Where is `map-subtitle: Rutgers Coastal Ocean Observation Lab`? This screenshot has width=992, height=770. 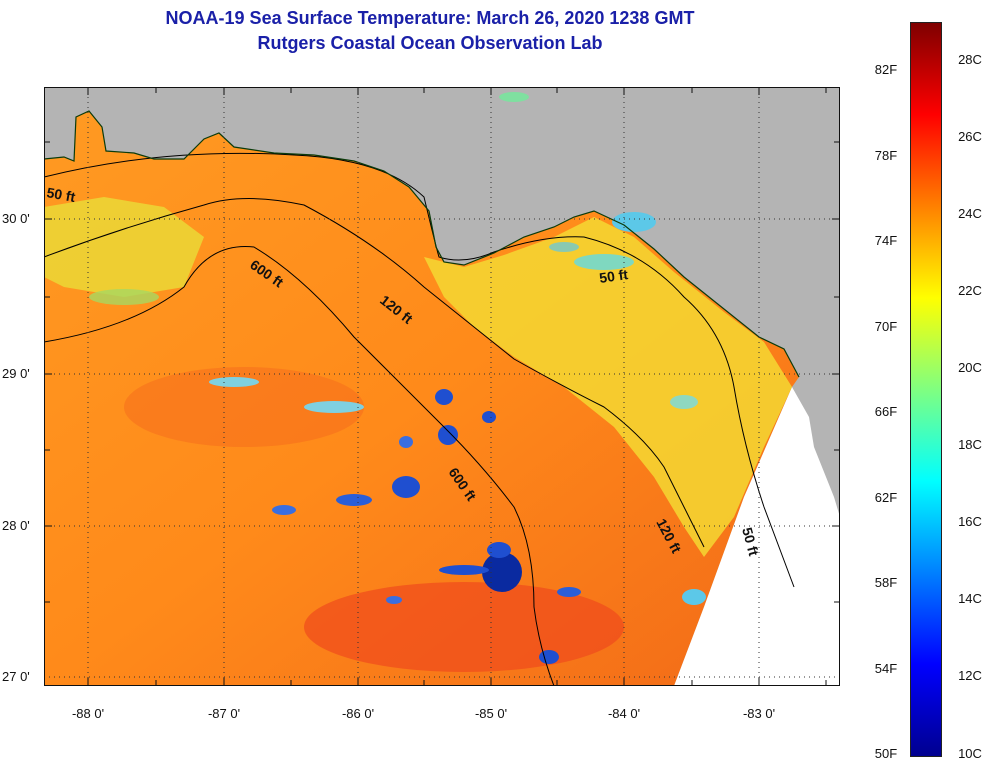 map-subtitle: Rutgers Coastal Ocean Observation Lab is located at coordinates (430, 43).